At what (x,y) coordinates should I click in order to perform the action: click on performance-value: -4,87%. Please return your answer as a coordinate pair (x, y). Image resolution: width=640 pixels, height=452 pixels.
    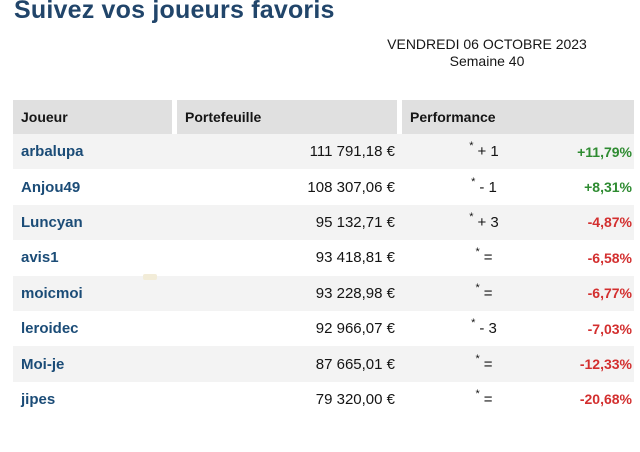
    Looking at the image, I should click on (609, 222).